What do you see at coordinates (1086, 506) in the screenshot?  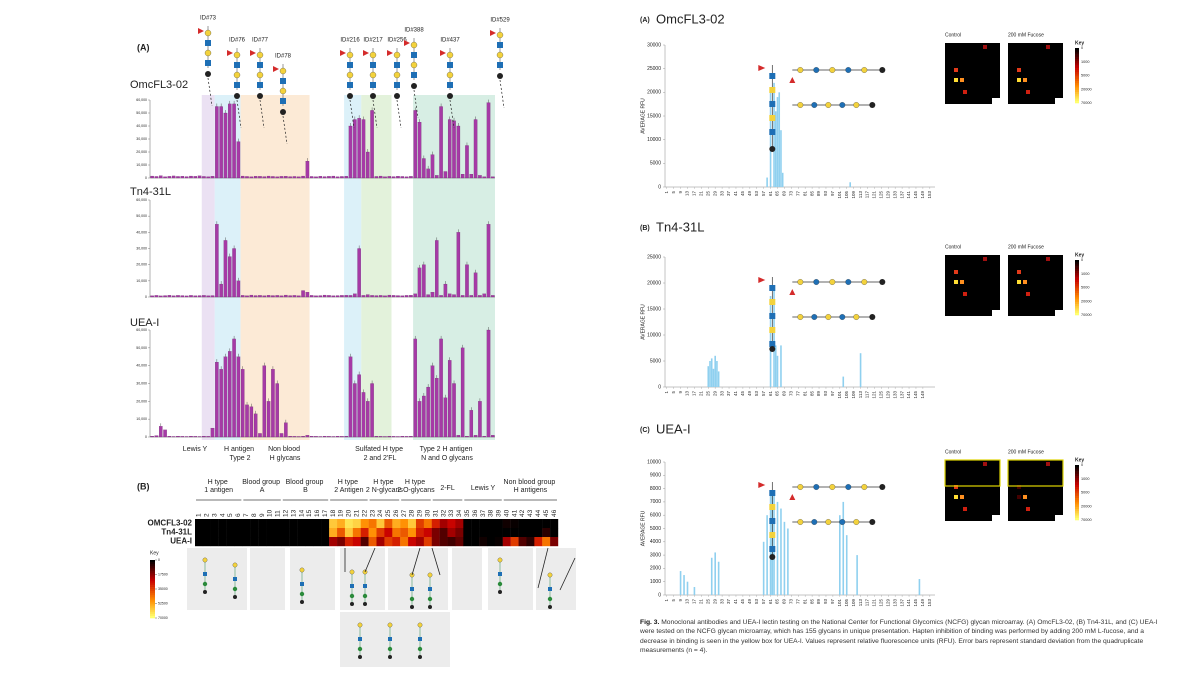 I see `key-tick-label: 20000` at bounding box center [1086, 506].